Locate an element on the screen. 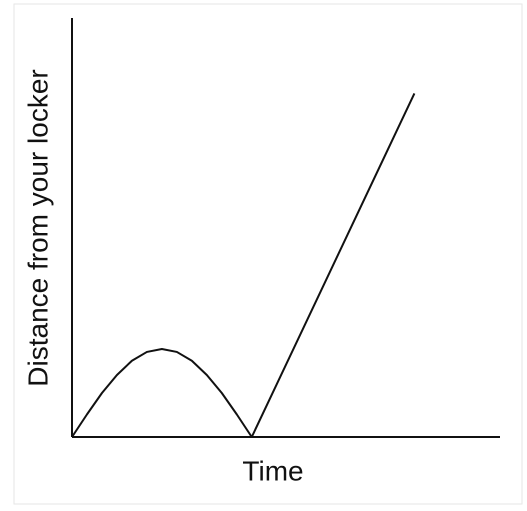 The image size is (527, 511). x-axis-label: Time is located at coordinates (272, 470).